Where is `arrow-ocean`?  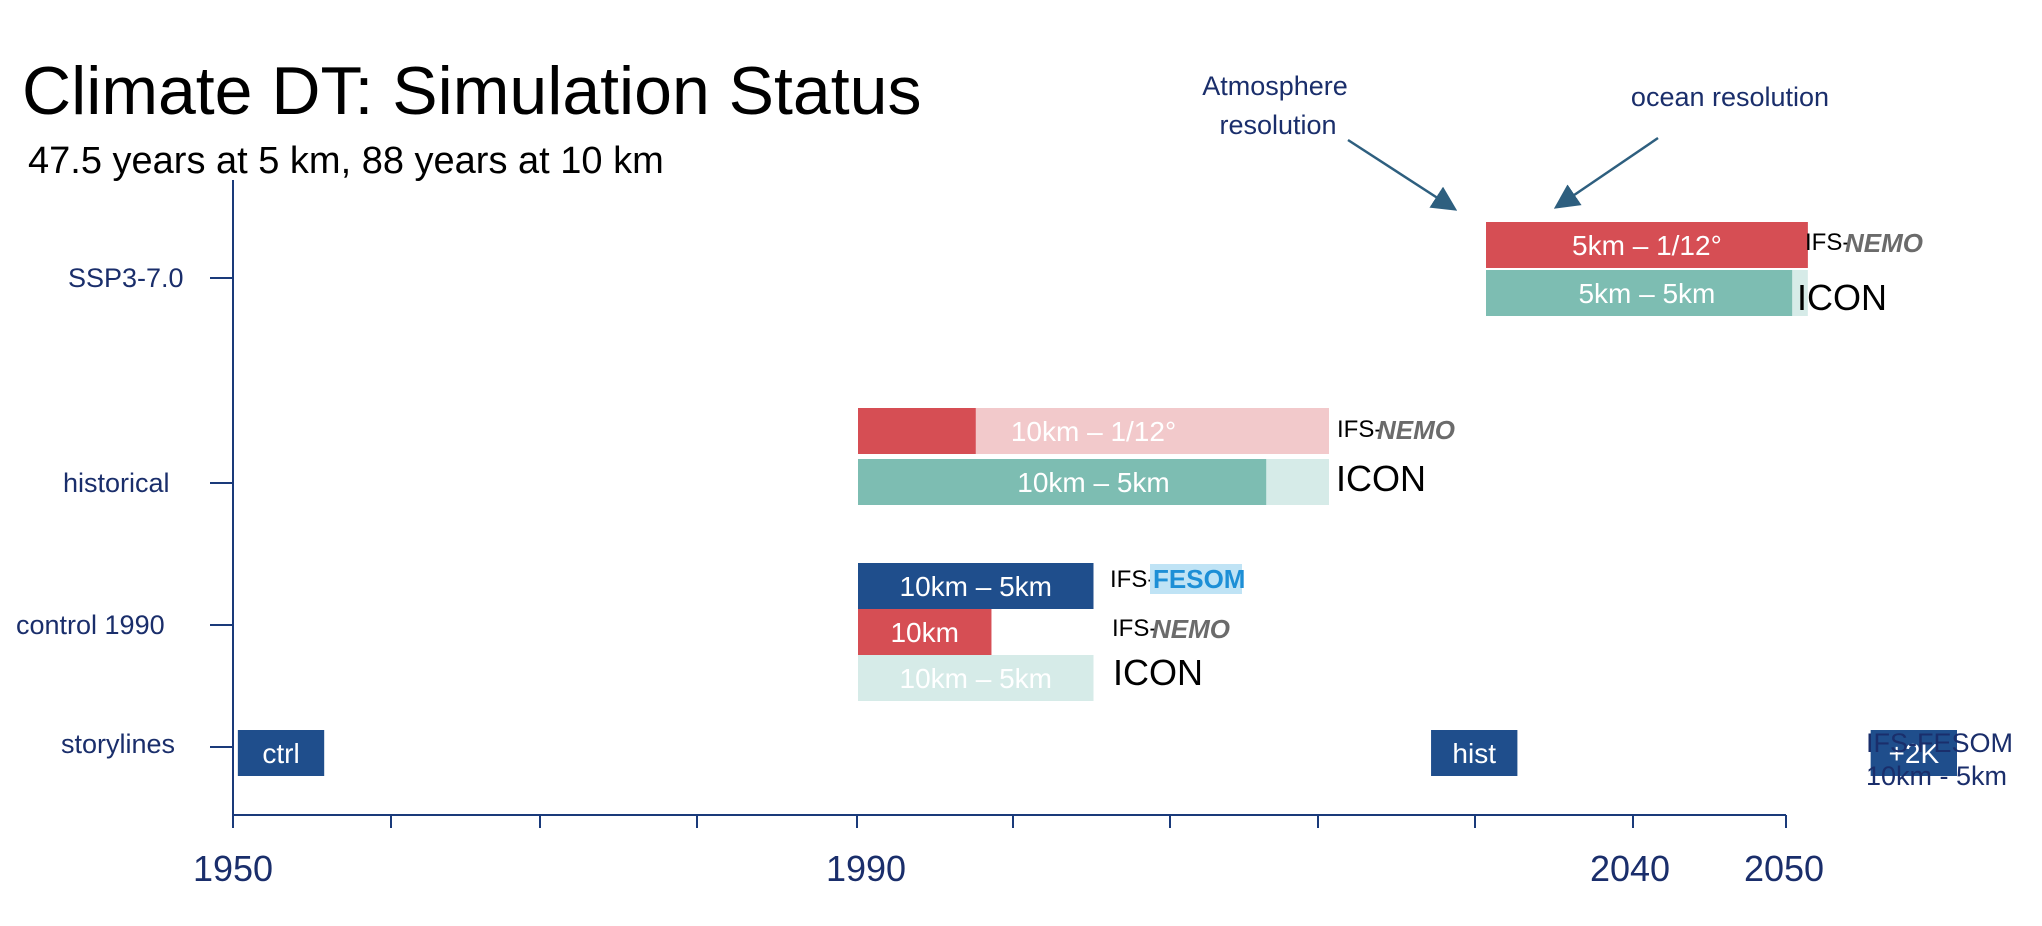 arrow-ocean is located at coordinates (1606, 172).